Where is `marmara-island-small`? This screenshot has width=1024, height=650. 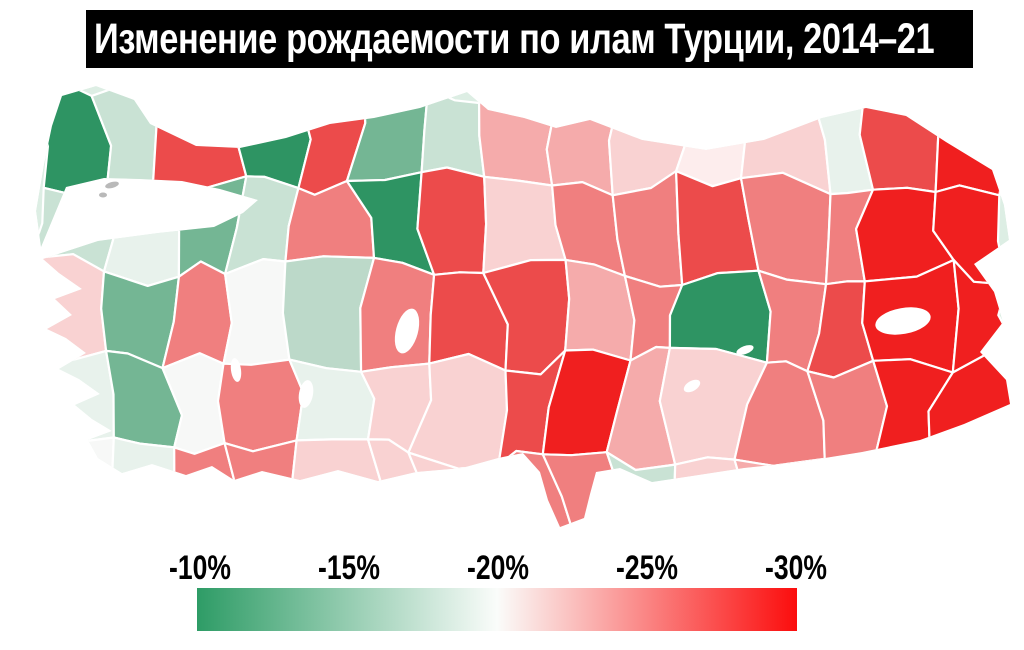
marmara-island-small is located at coordinates (103, 195).